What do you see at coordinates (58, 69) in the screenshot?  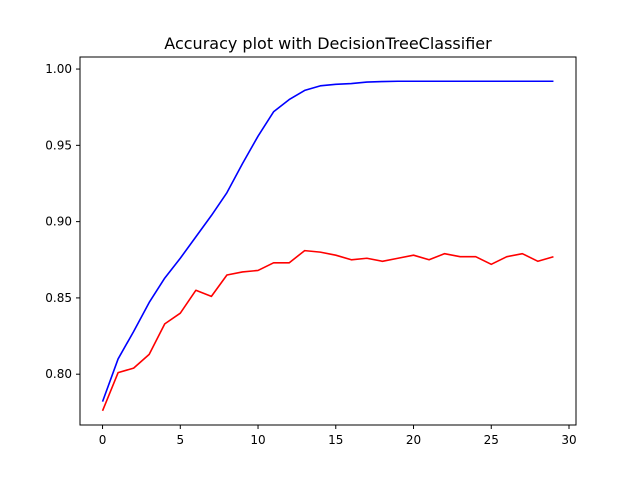 I see `y-tick-label: 1.00` at bounding box center [58, 69].